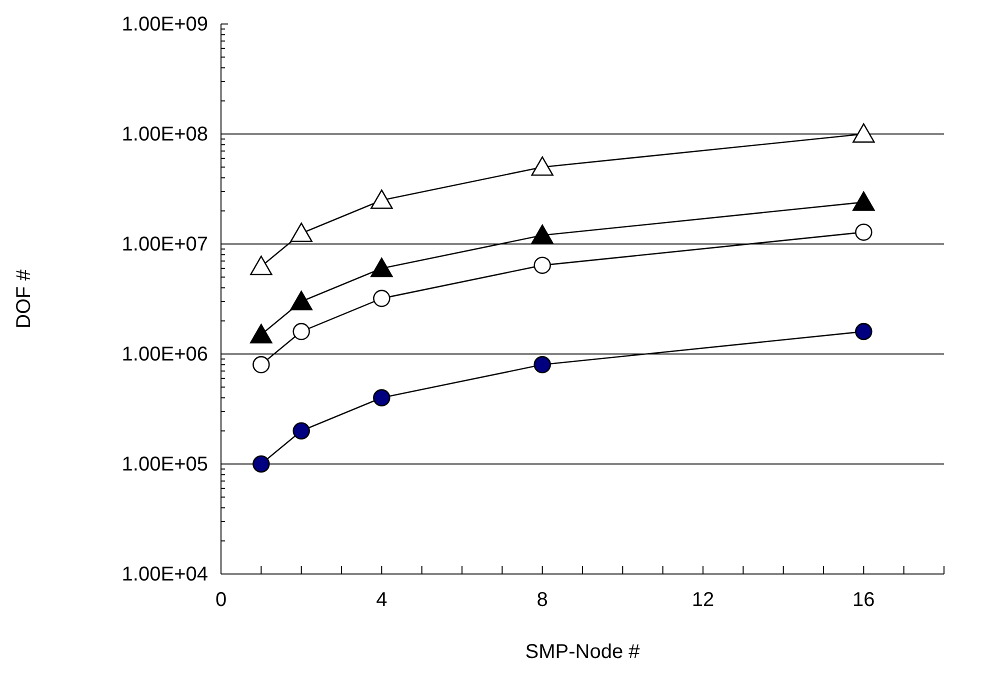 The width and height of the screenshot is (995, 691). What do you see at coordinates (165, 244) in the screenshot?
I see `y-tick-label: 1.00E+07` at bounding box center [165, 244].